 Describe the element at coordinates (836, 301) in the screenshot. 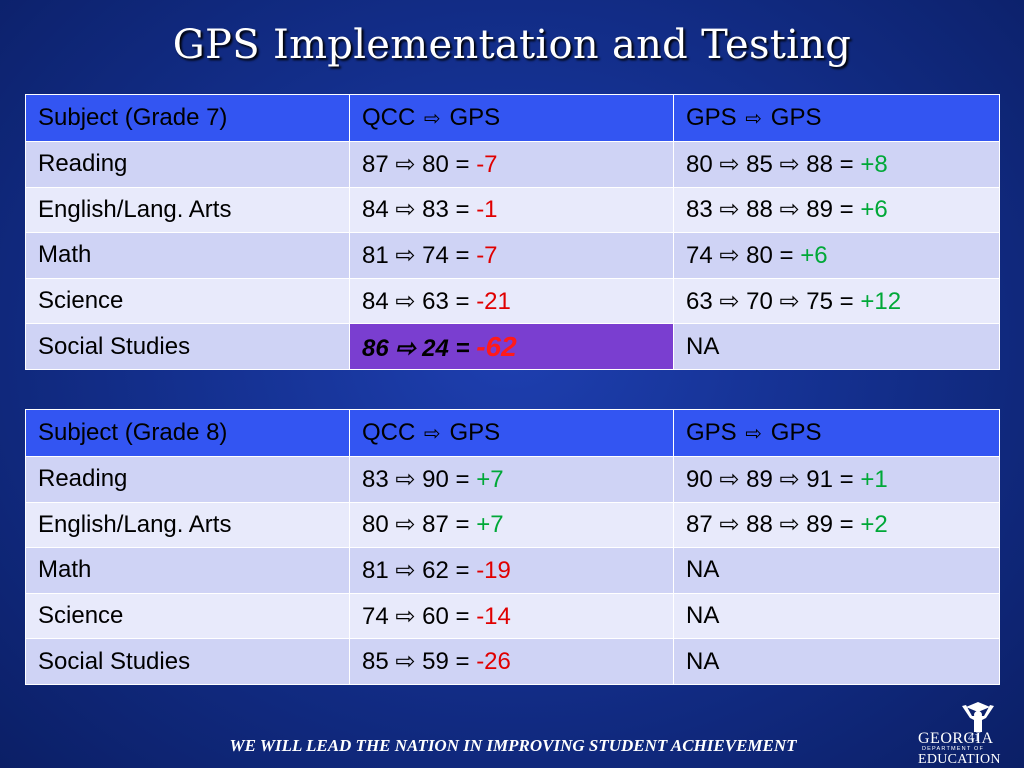

I see `gps-gps-cell: 63 ⇨ 70 ⇨ 75 = +12` at that location.